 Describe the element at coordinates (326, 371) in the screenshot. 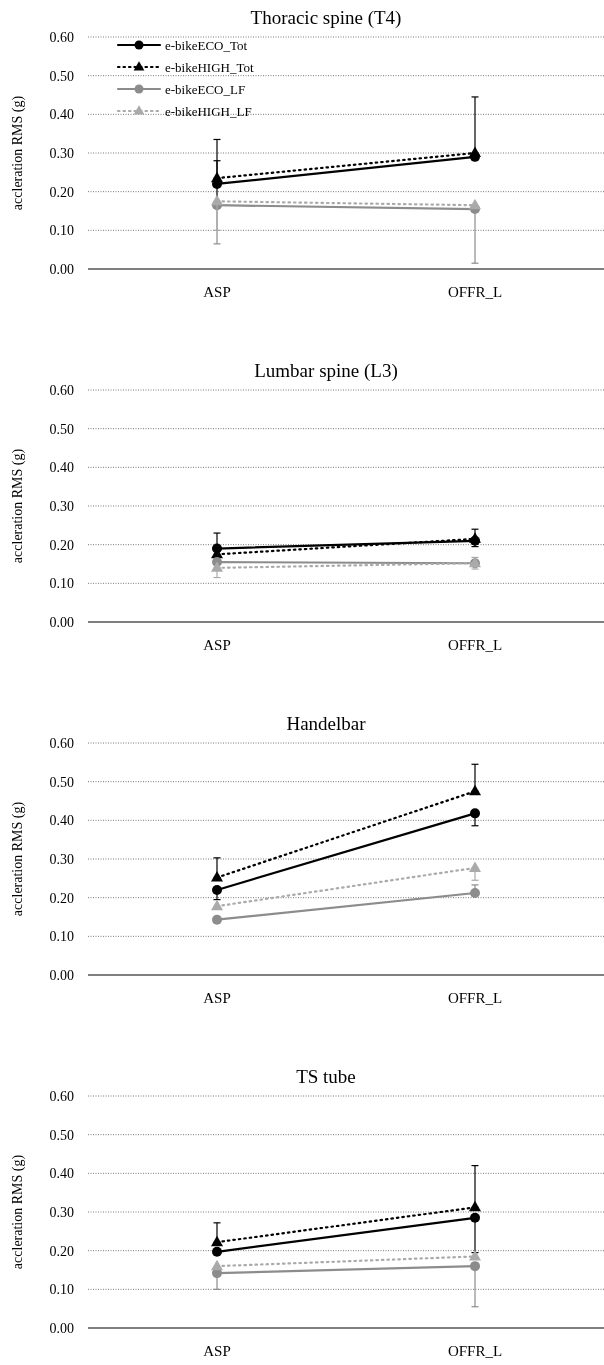

I see `chart-title: Lumbar spine (L3)` at that location.